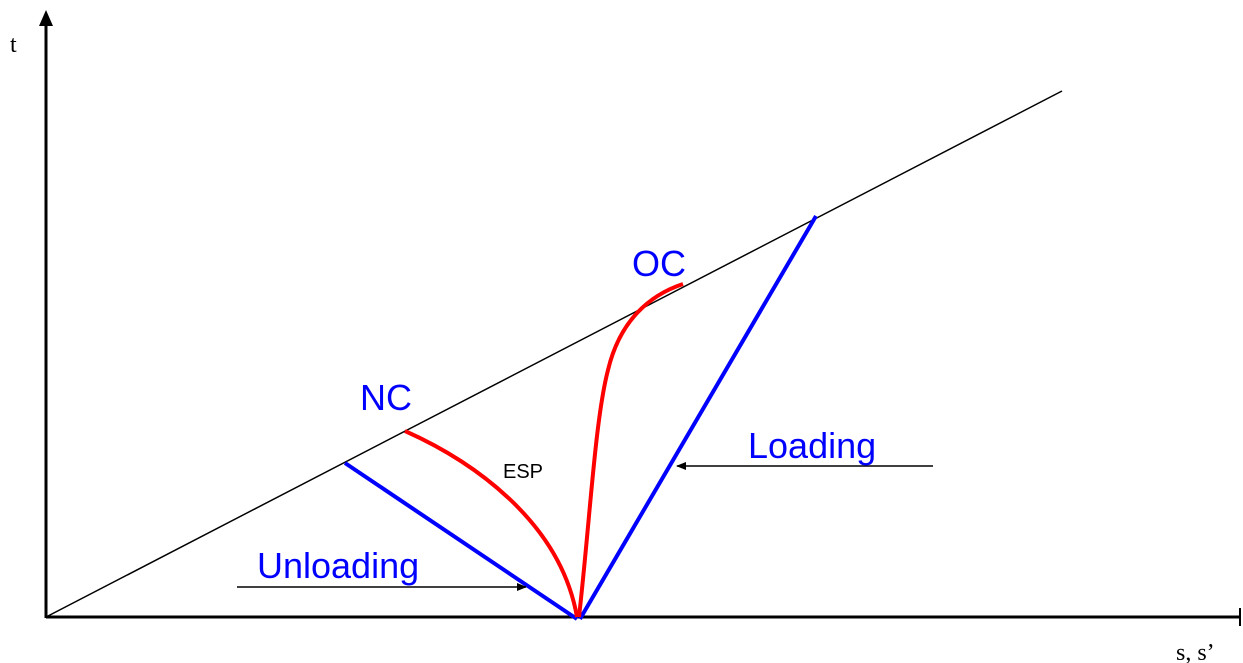 This screenshot has height=663, width=1243. What do you see at coordinates (698, 417) in the screenshot?
I see `loading-stress-path` at bounding box center [698, 417].